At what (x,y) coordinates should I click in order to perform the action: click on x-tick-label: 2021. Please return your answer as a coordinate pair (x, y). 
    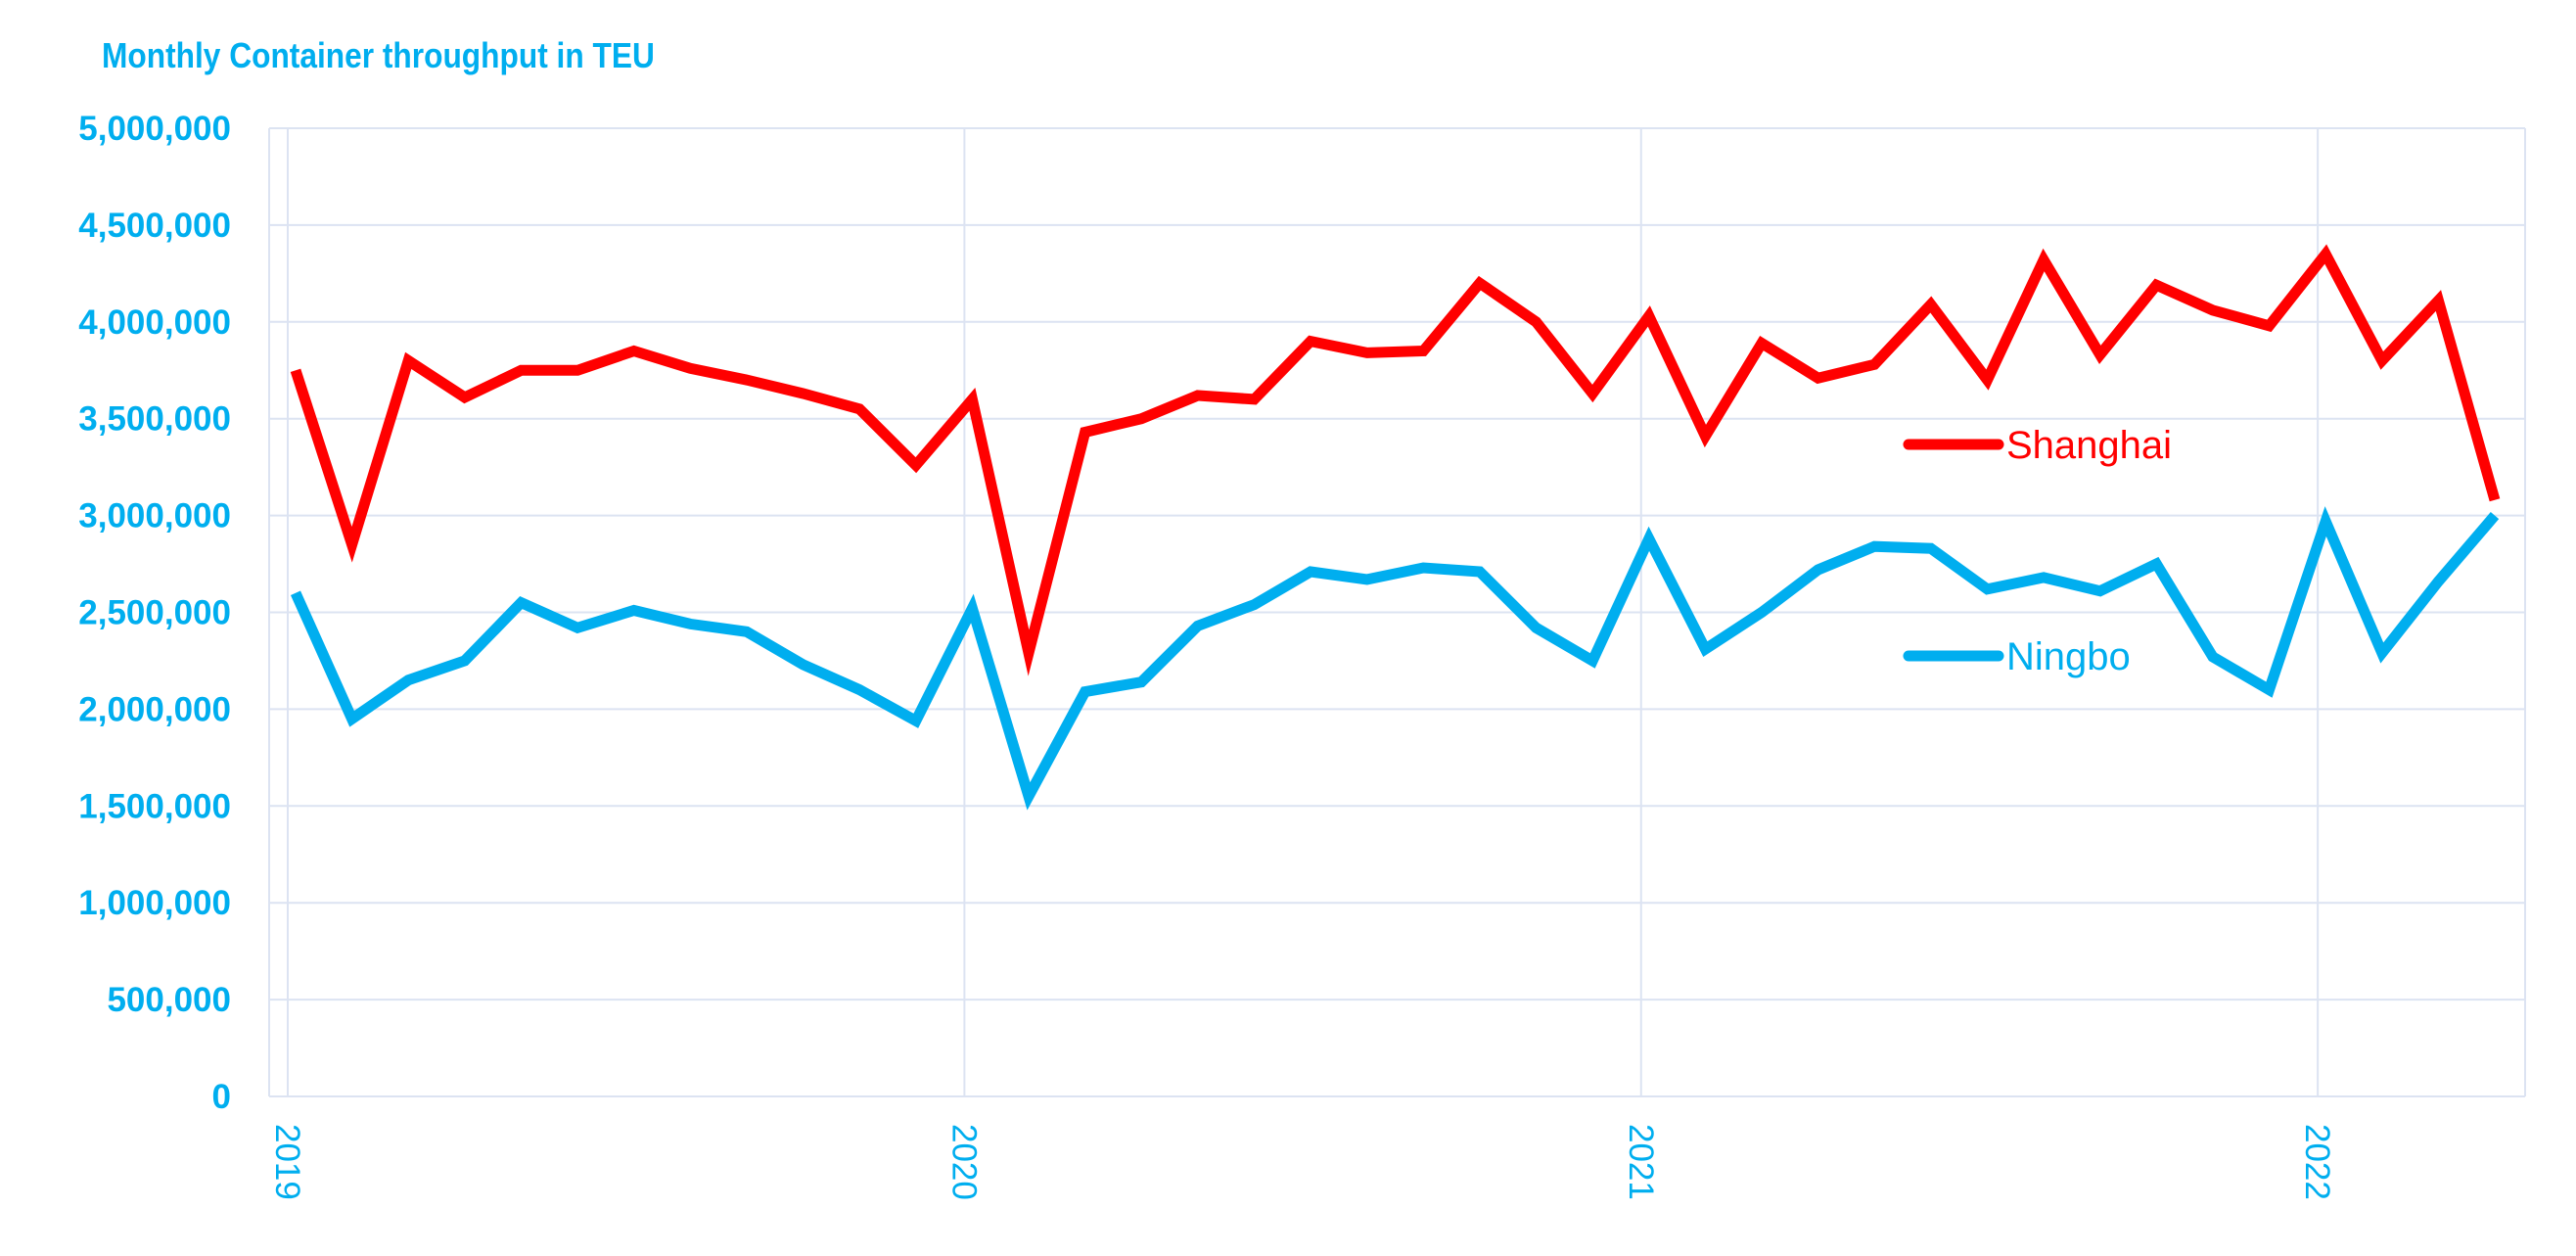
    Looking at the image, I should click on (1641, 1162).